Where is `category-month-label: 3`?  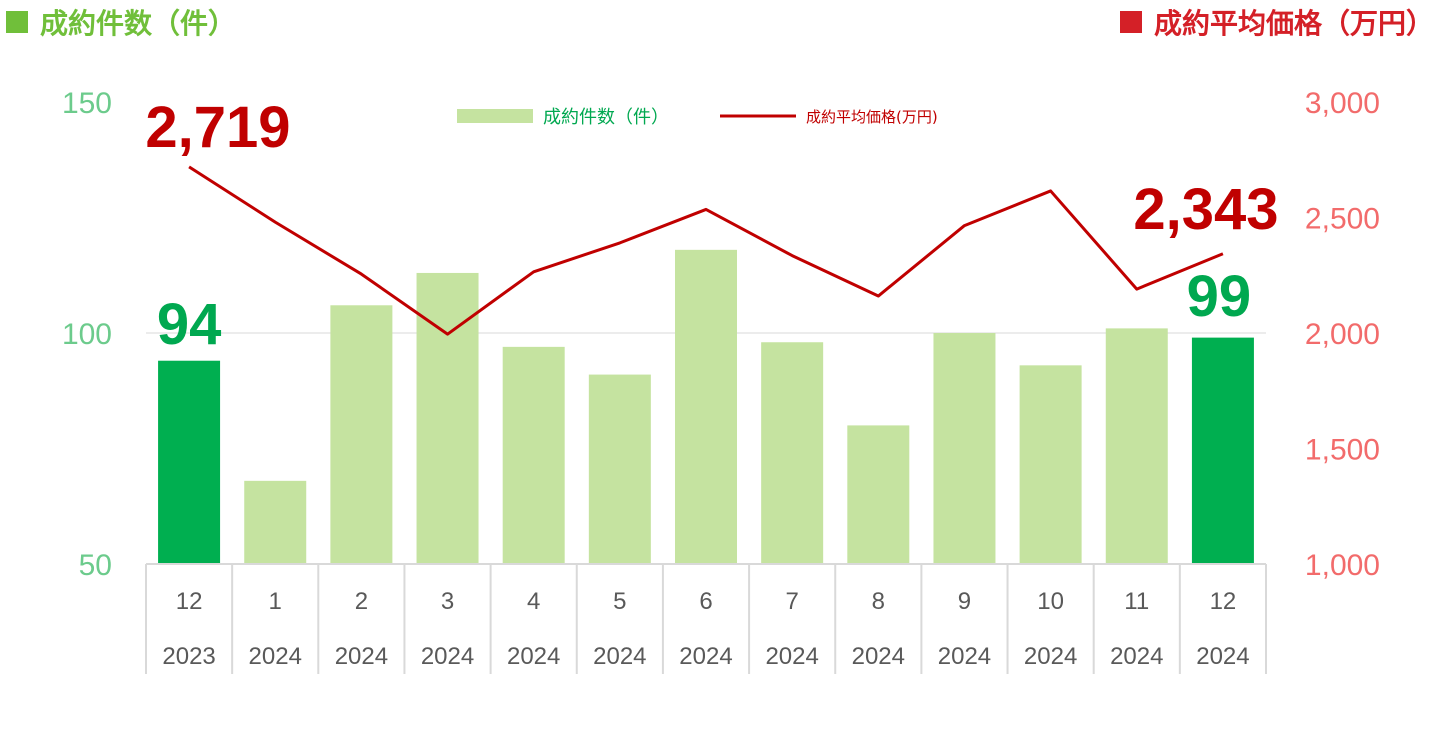
category-month-label: 3 is located at coordinates (447, 601).